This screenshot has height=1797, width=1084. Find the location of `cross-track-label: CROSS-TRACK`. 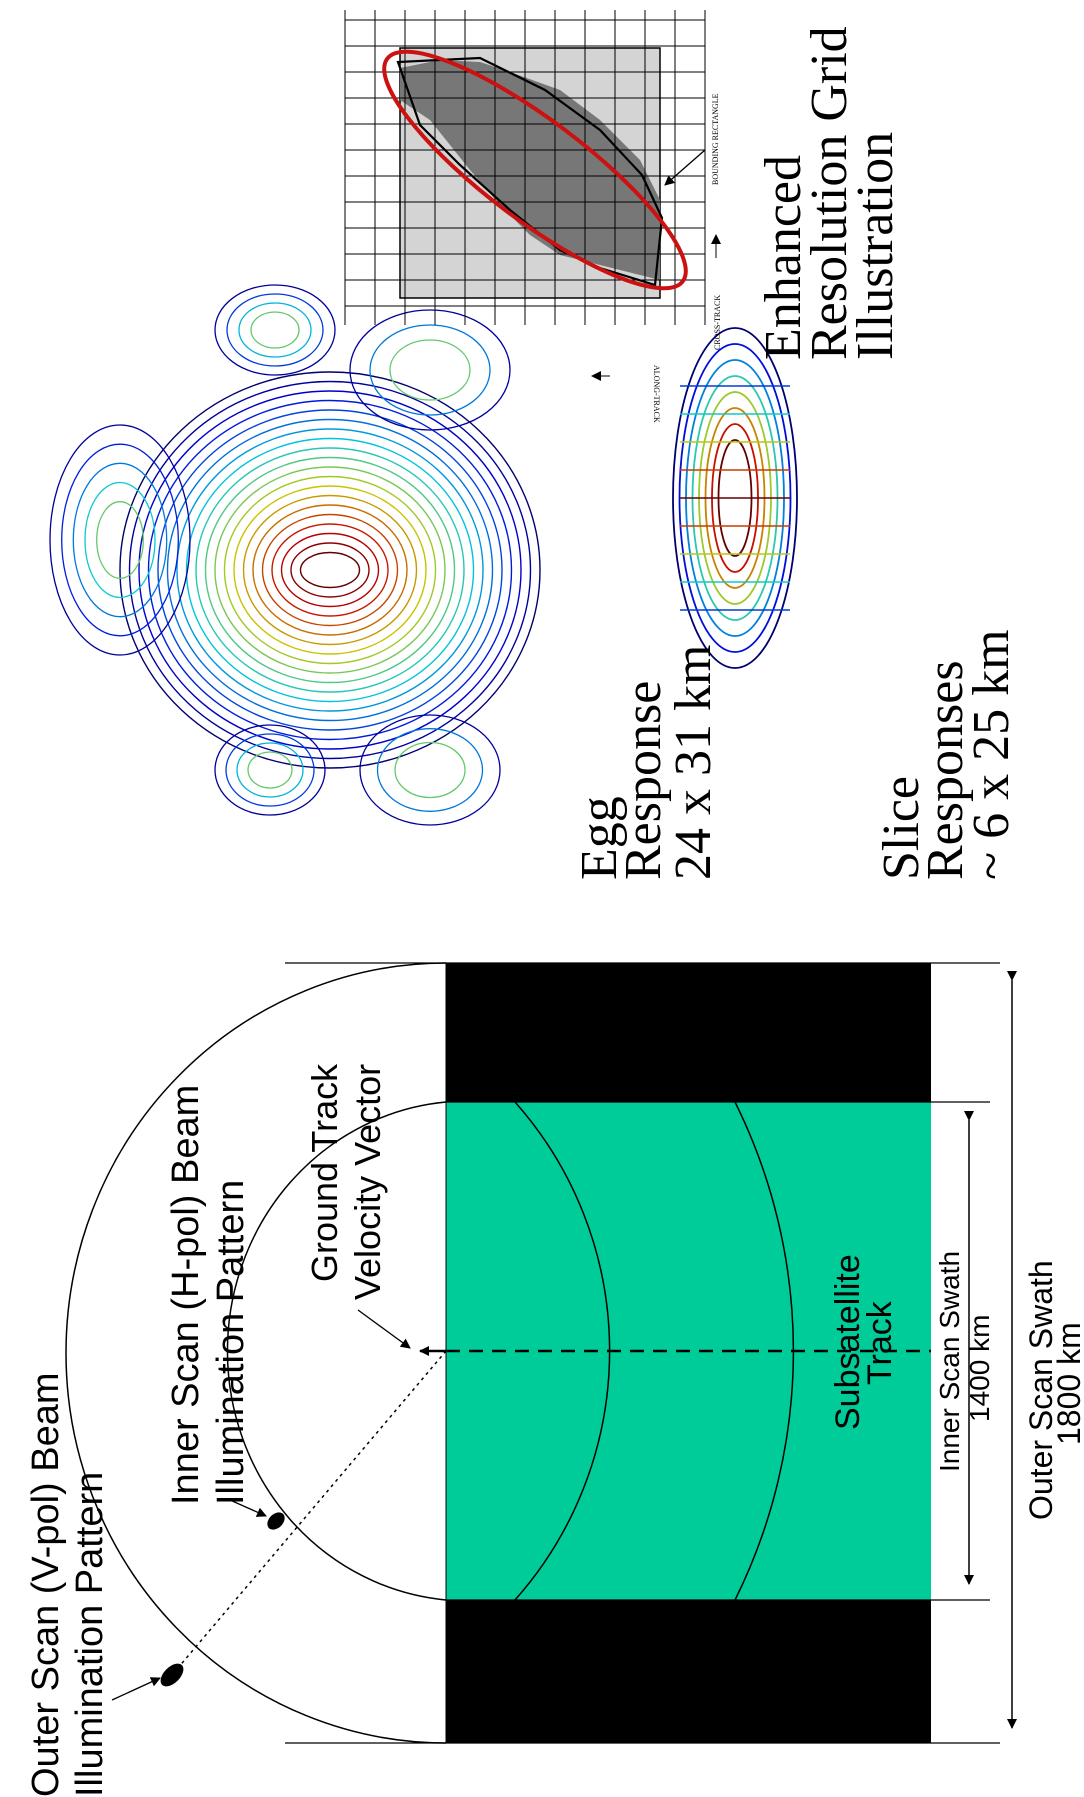

cross-track-label: CROSS-TRACK is located at coordinates (717, 322).